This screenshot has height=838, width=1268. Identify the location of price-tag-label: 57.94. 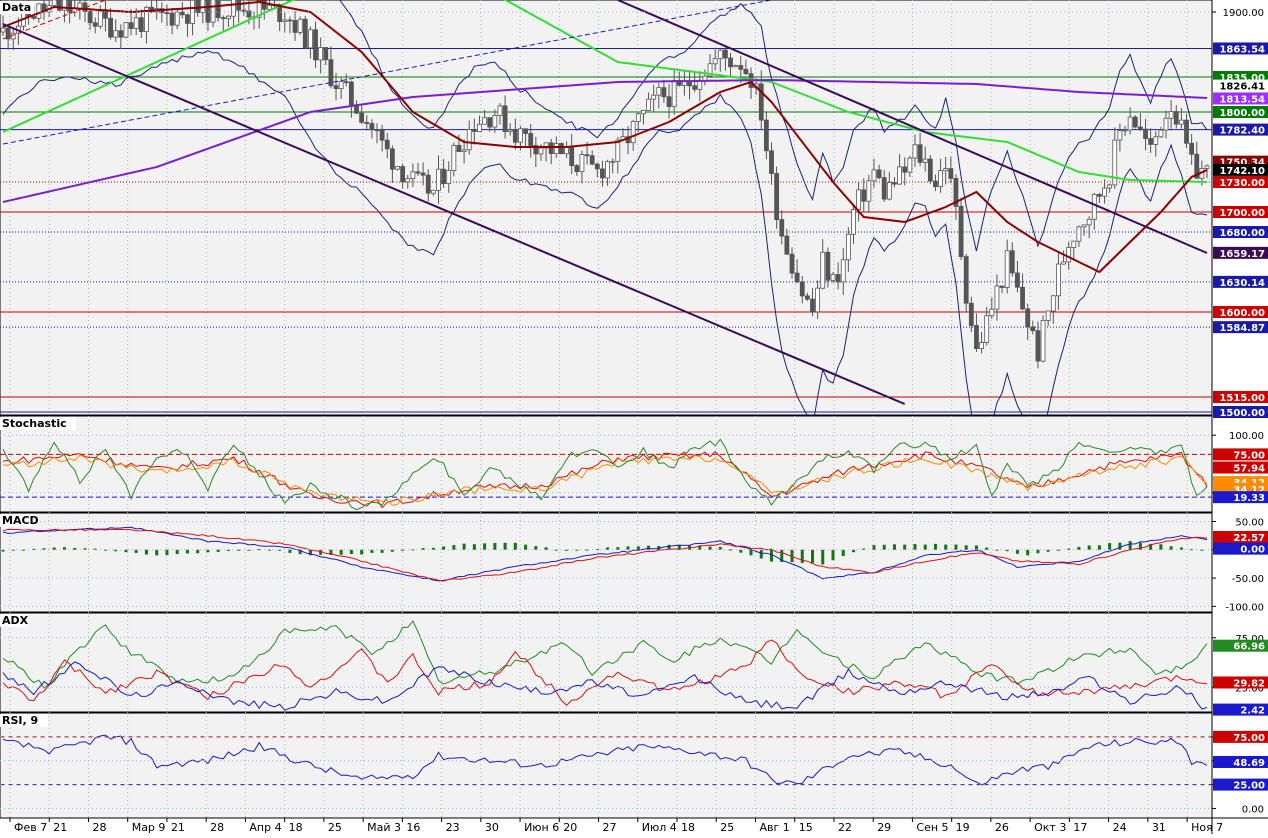
(1249, 469).